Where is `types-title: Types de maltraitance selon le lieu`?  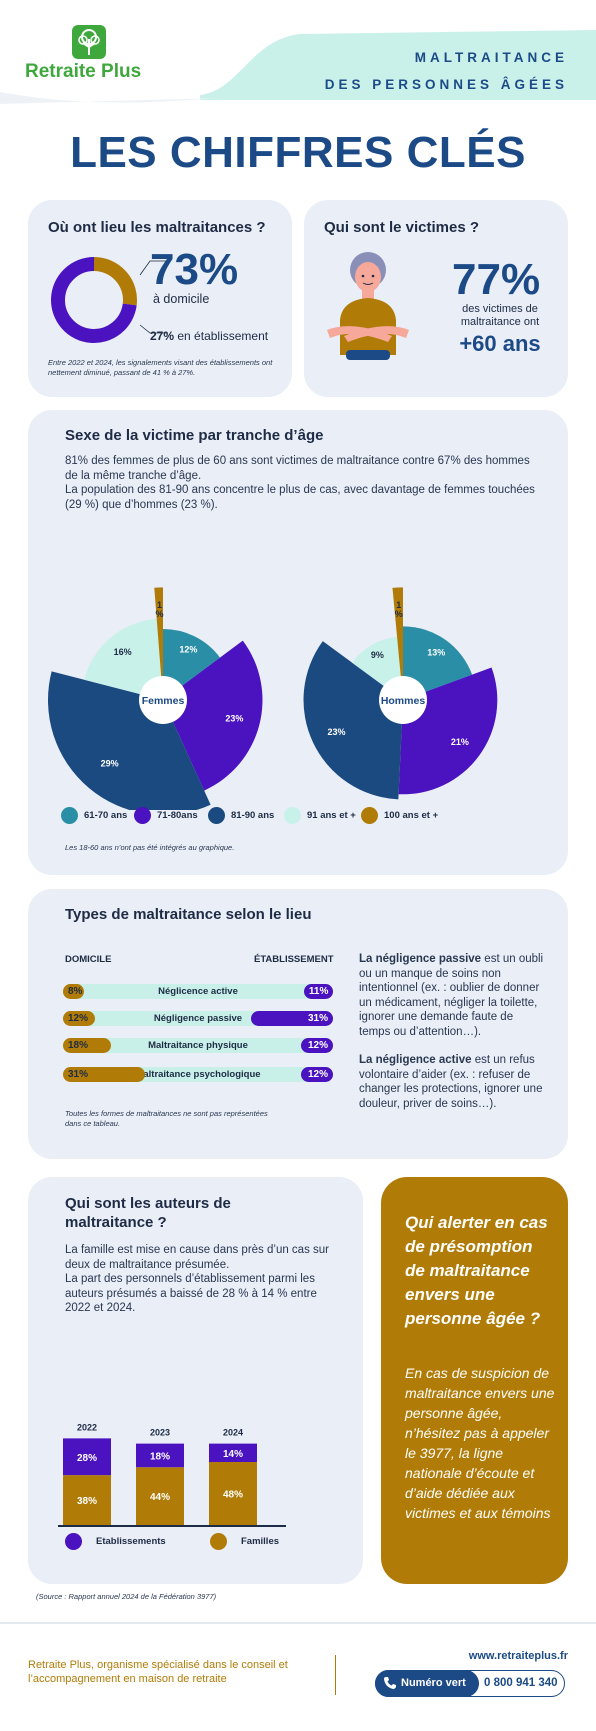
types-title: Types de maltraitance selon le lieu is located at coordinates (188, 914).